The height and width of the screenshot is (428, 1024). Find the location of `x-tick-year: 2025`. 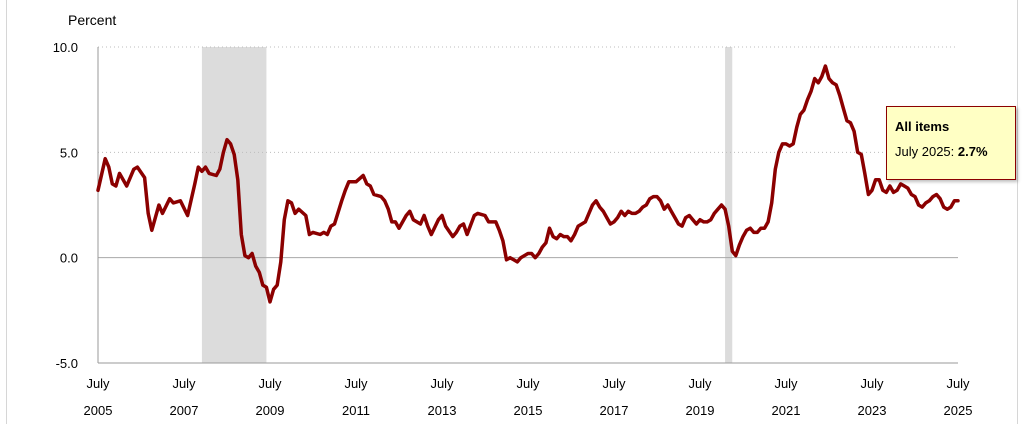

x-tick-year: 2025 is located at coordinates (958, 410).